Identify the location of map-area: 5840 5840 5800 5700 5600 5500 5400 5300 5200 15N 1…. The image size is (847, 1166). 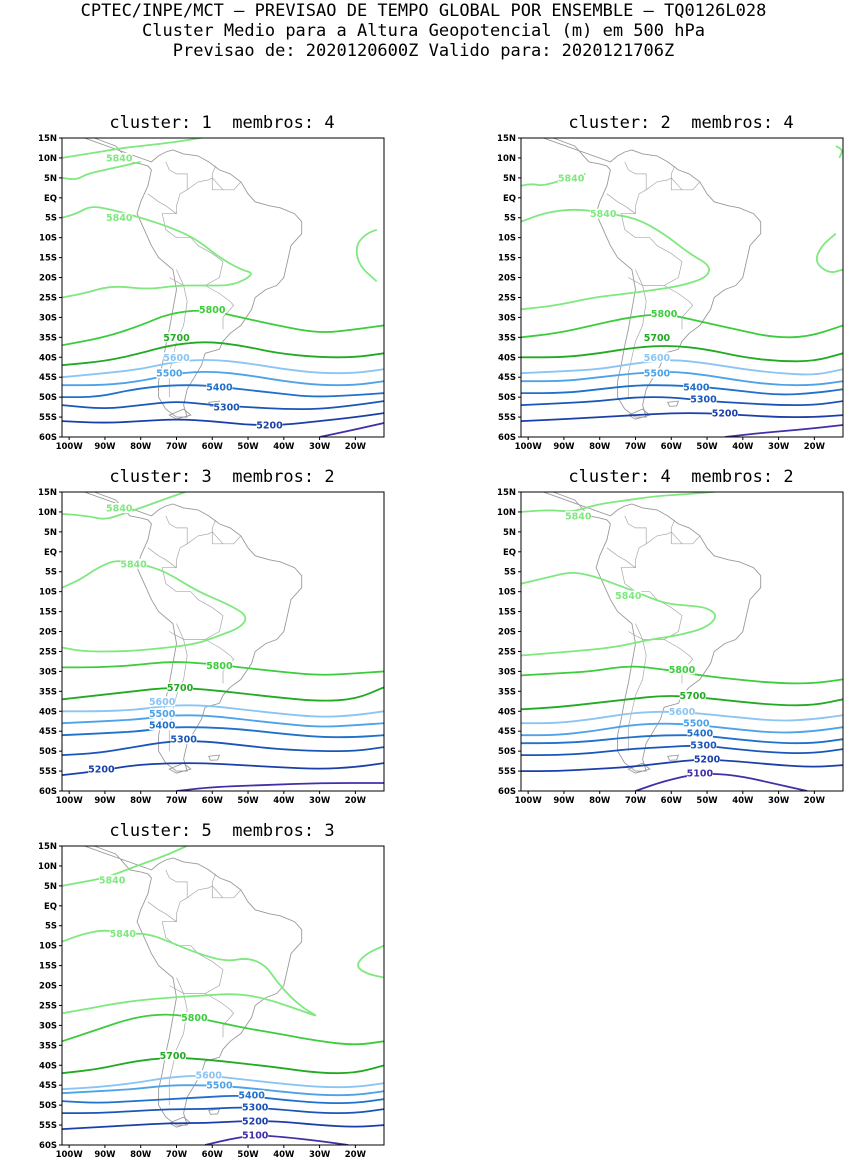
(204, 649).